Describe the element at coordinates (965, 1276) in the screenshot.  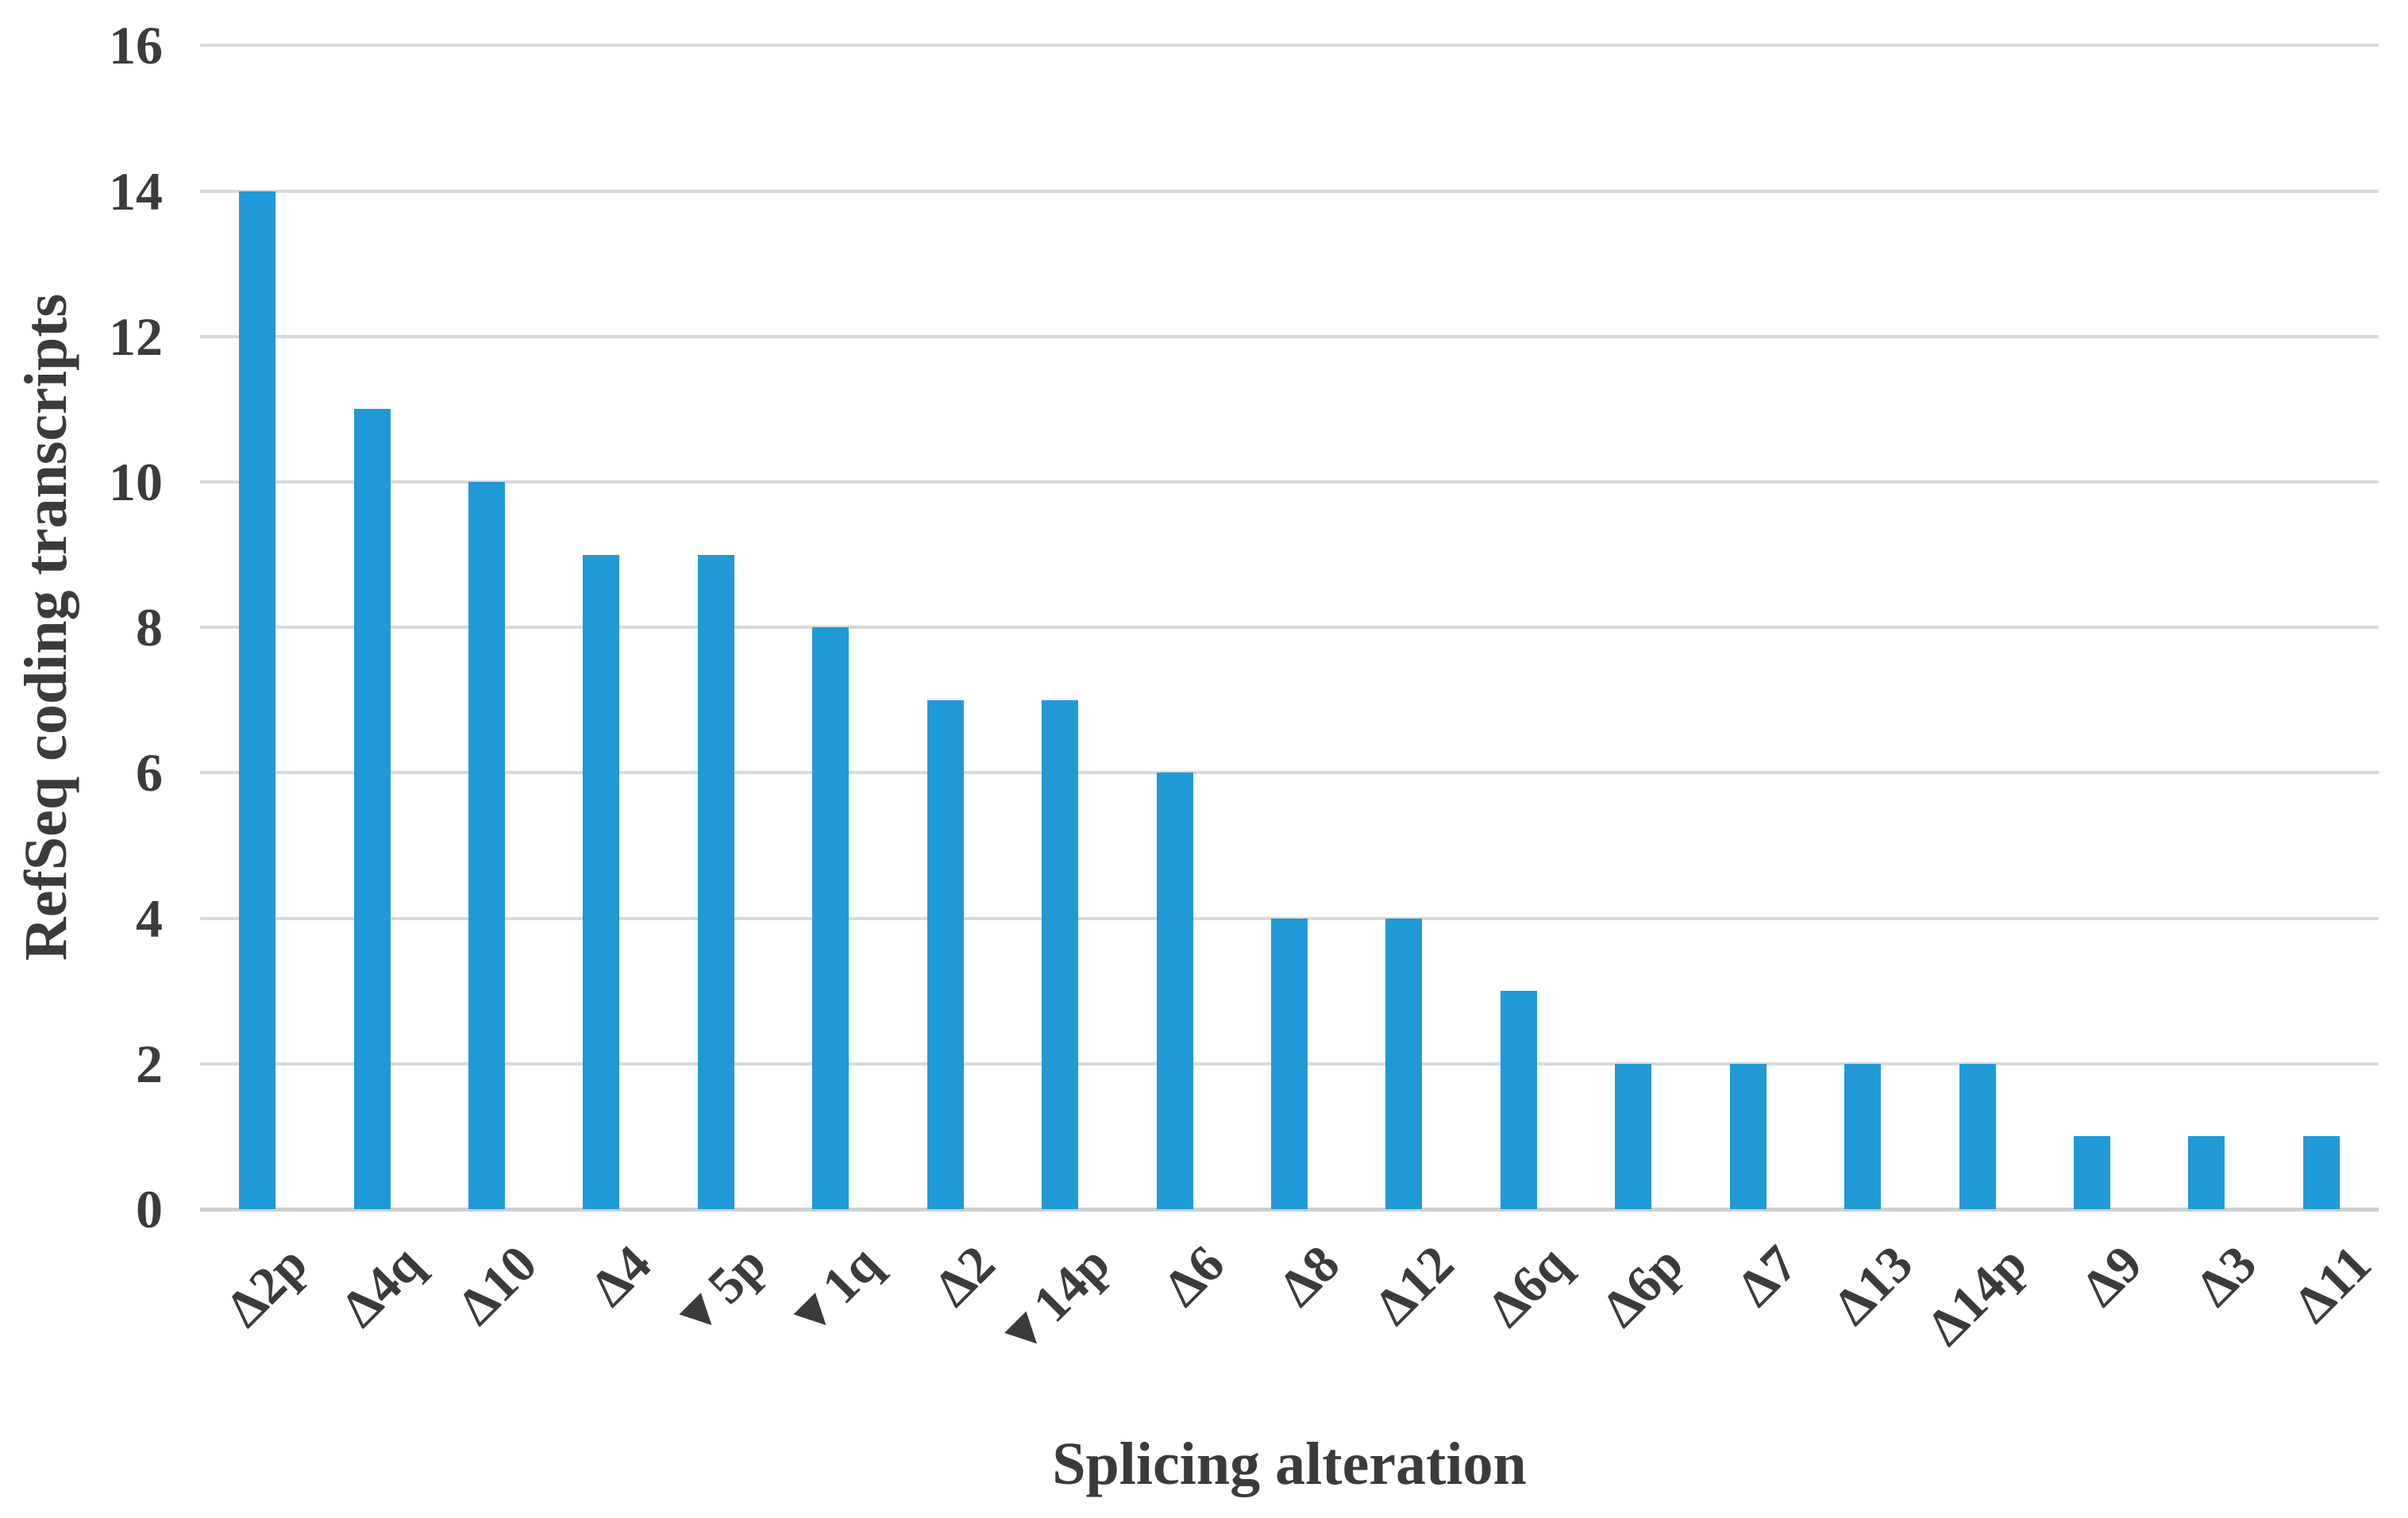
I see `x-tick-label: Δ2` at that location.